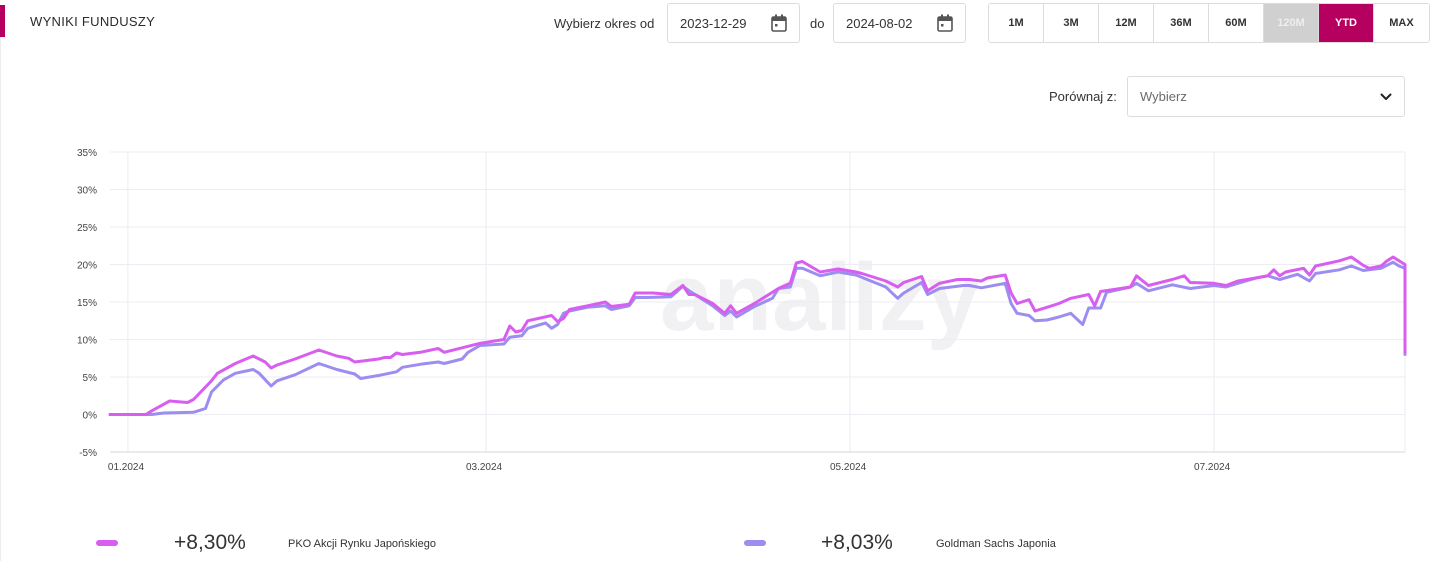 This screenshot has width=1439, height=561. I want to click on date-from-field: 2023-12-29, so click(733, 23).